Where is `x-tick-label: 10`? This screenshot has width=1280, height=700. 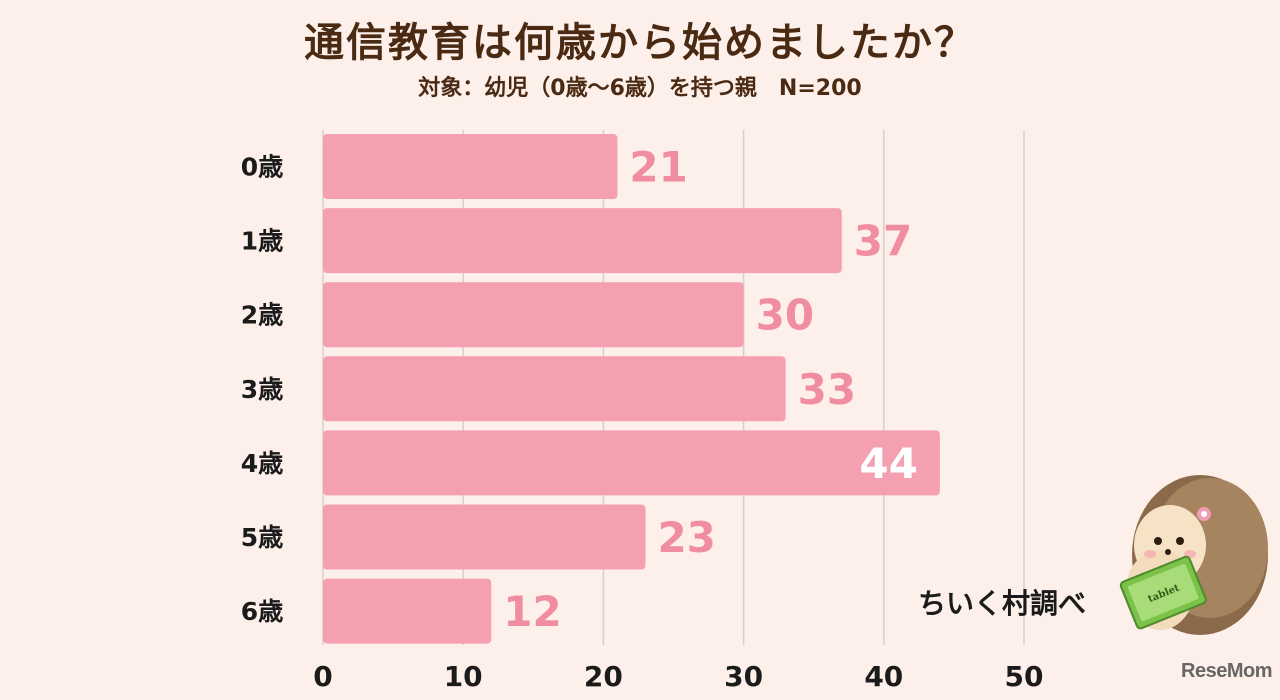
x-tick-label: 10 is located at coordinates (463, 676).